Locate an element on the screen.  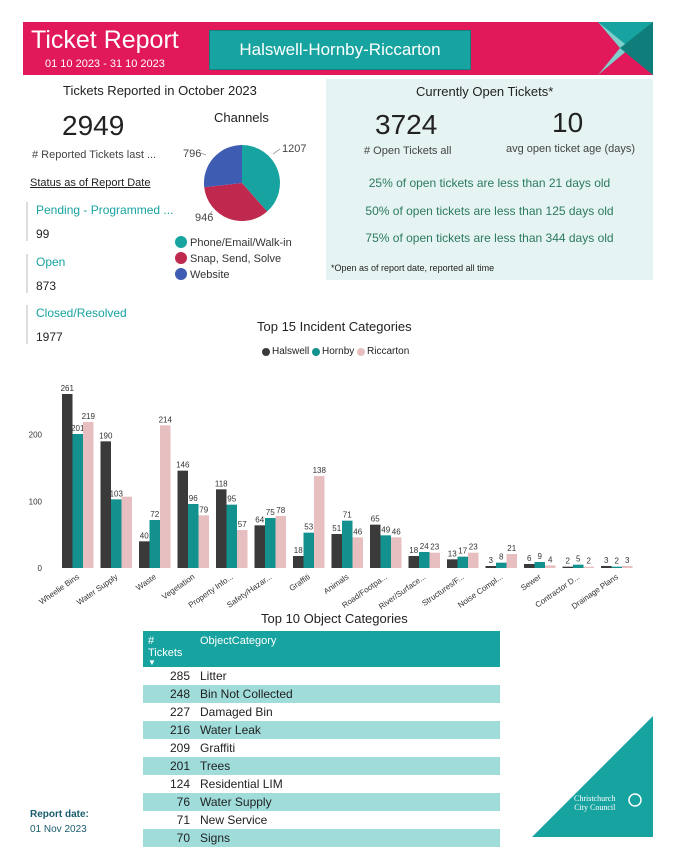
x-tick-label: Waste is located at coordinates (146, 582).